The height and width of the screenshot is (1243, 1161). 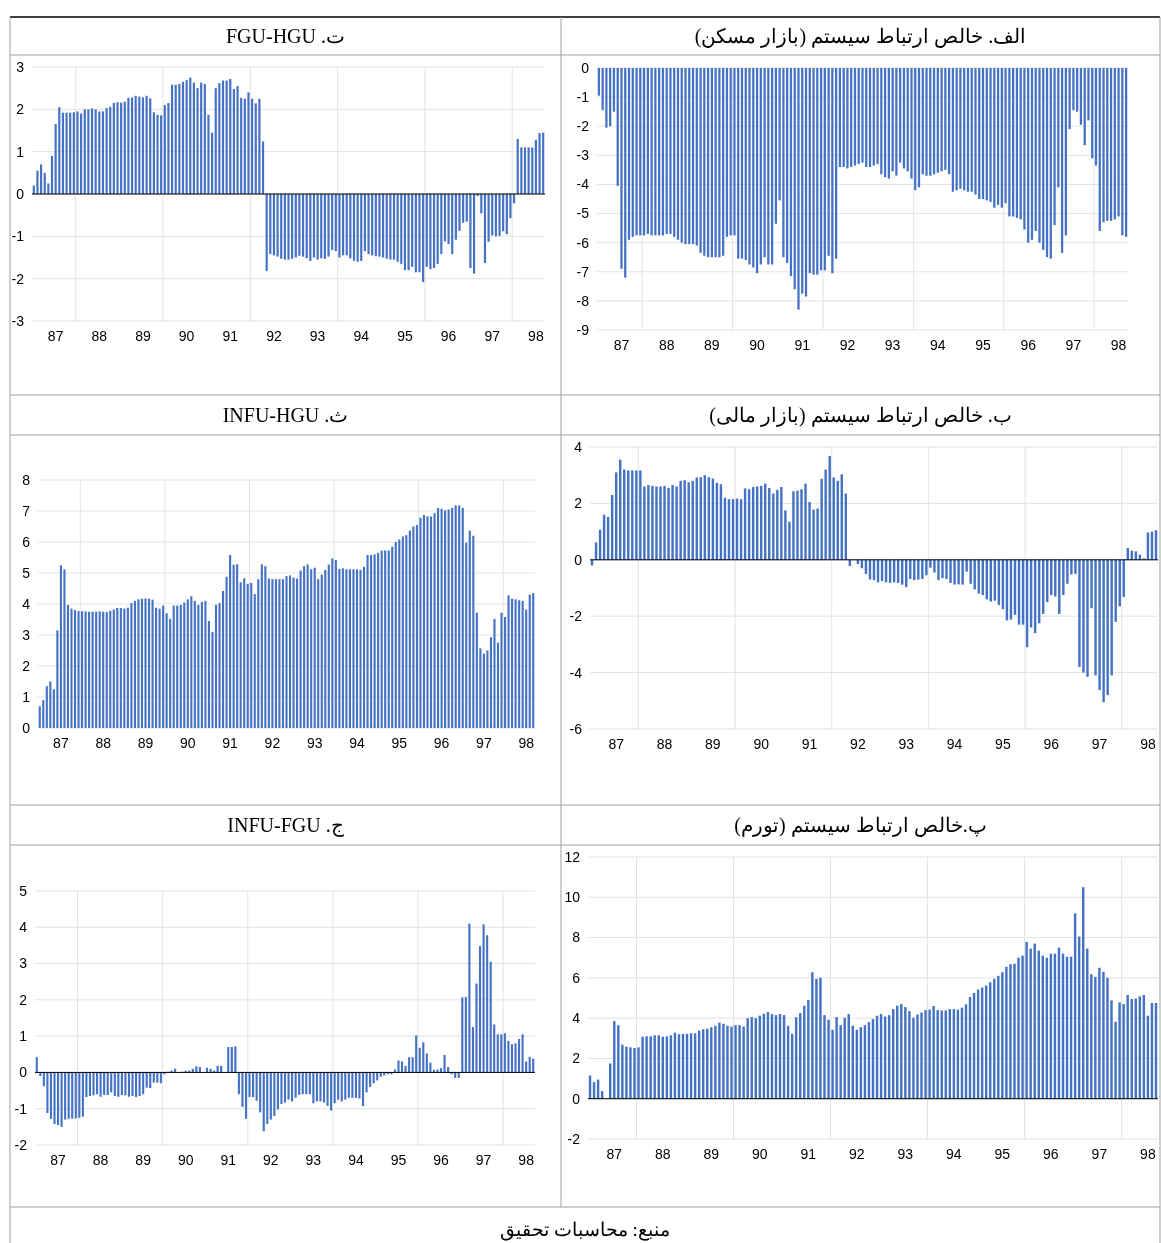 I want to click on chart-title: الف. خالص ارتباط سیستم (بازار مسکن), so click(x=860, y=36).